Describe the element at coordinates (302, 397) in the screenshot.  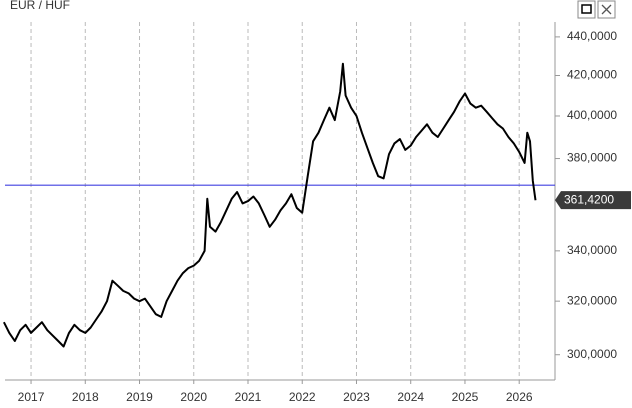
I see `x-tick-label: 2022` at that location.